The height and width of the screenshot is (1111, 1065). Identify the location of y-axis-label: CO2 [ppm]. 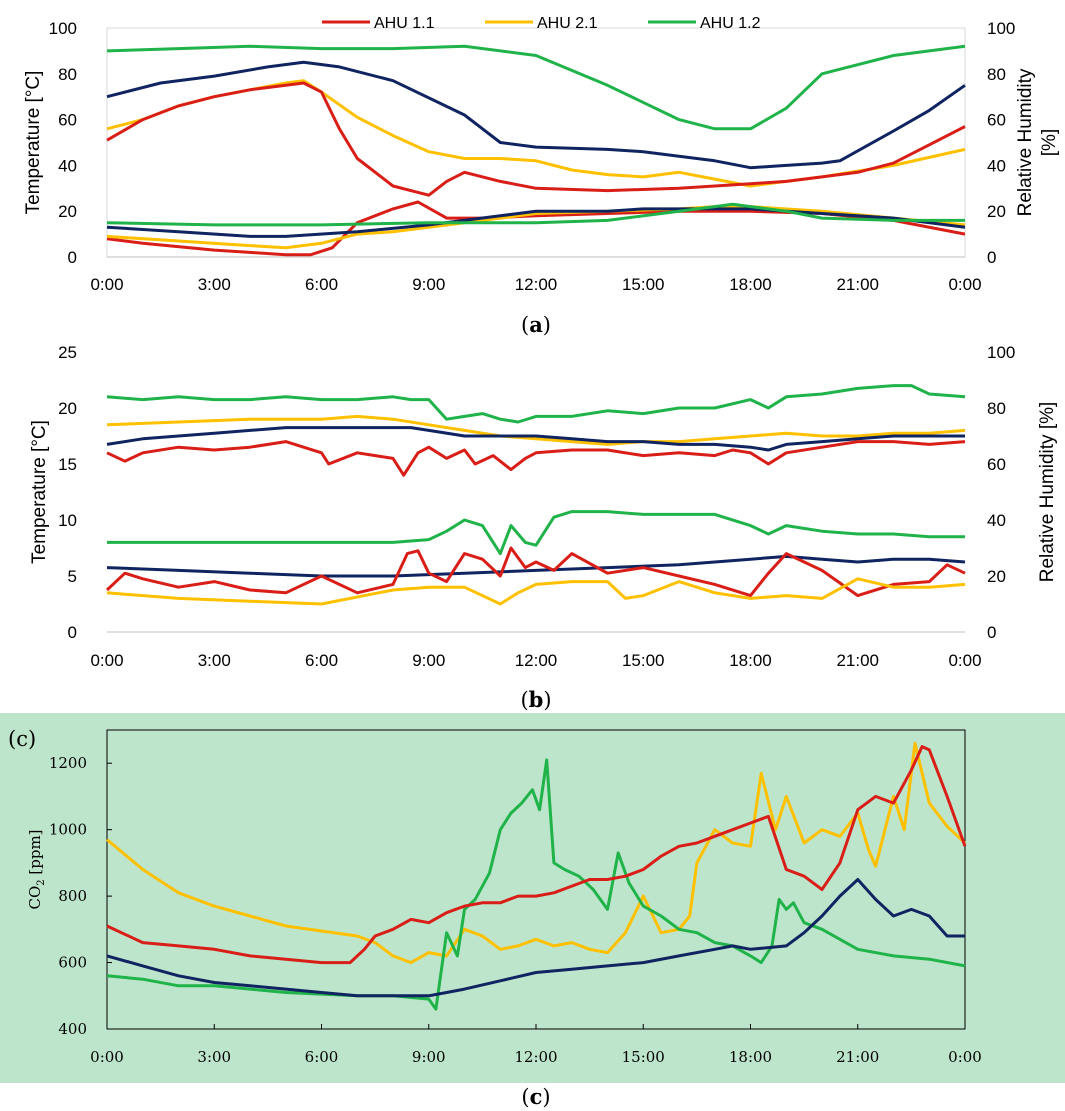
(36, 869).